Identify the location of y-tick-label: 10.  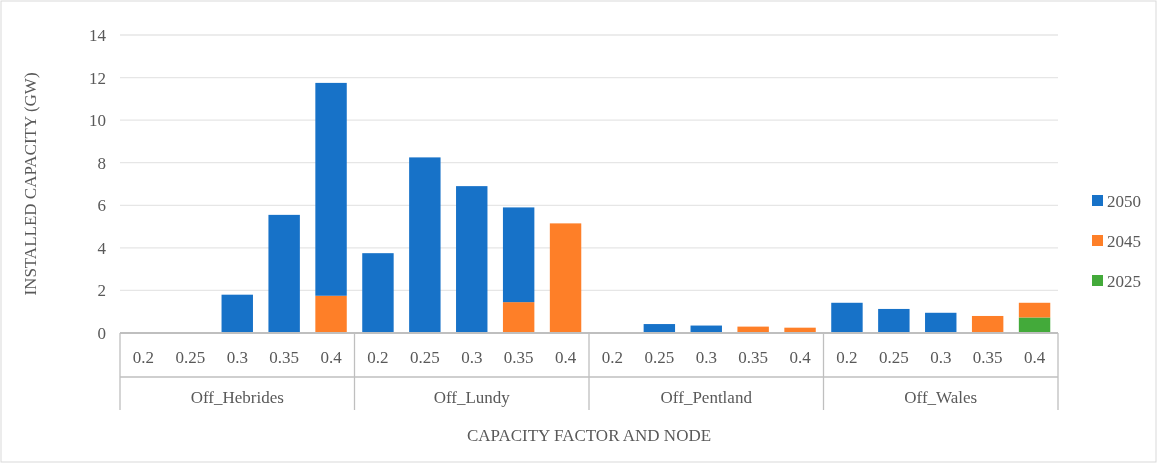
(97, 121).